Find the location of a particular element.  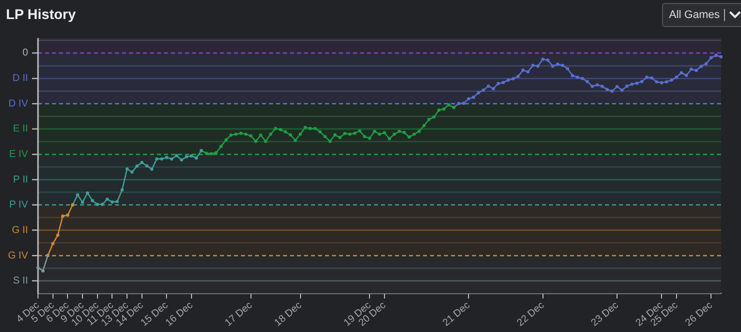

ref-line-label: D IV is located at coordinates (18, 104).